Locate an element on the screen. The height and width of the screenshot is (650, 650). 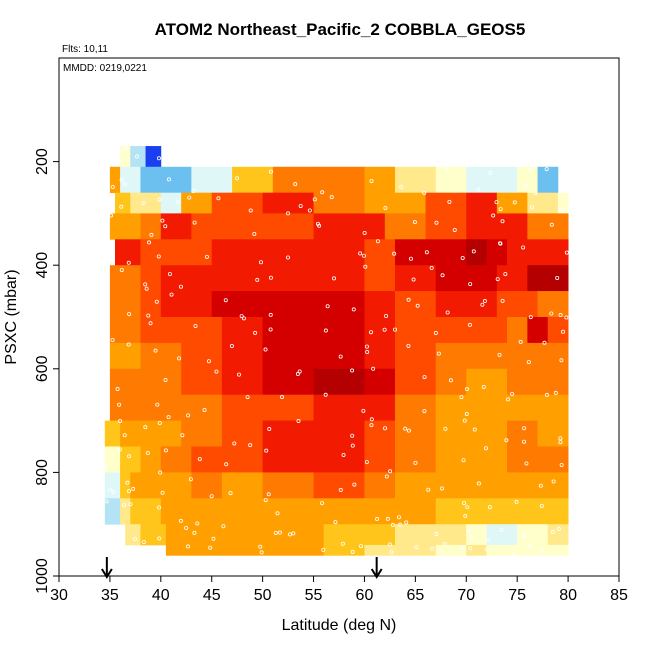
y-tick-label: 1000 is located at coordinates (42, 576).